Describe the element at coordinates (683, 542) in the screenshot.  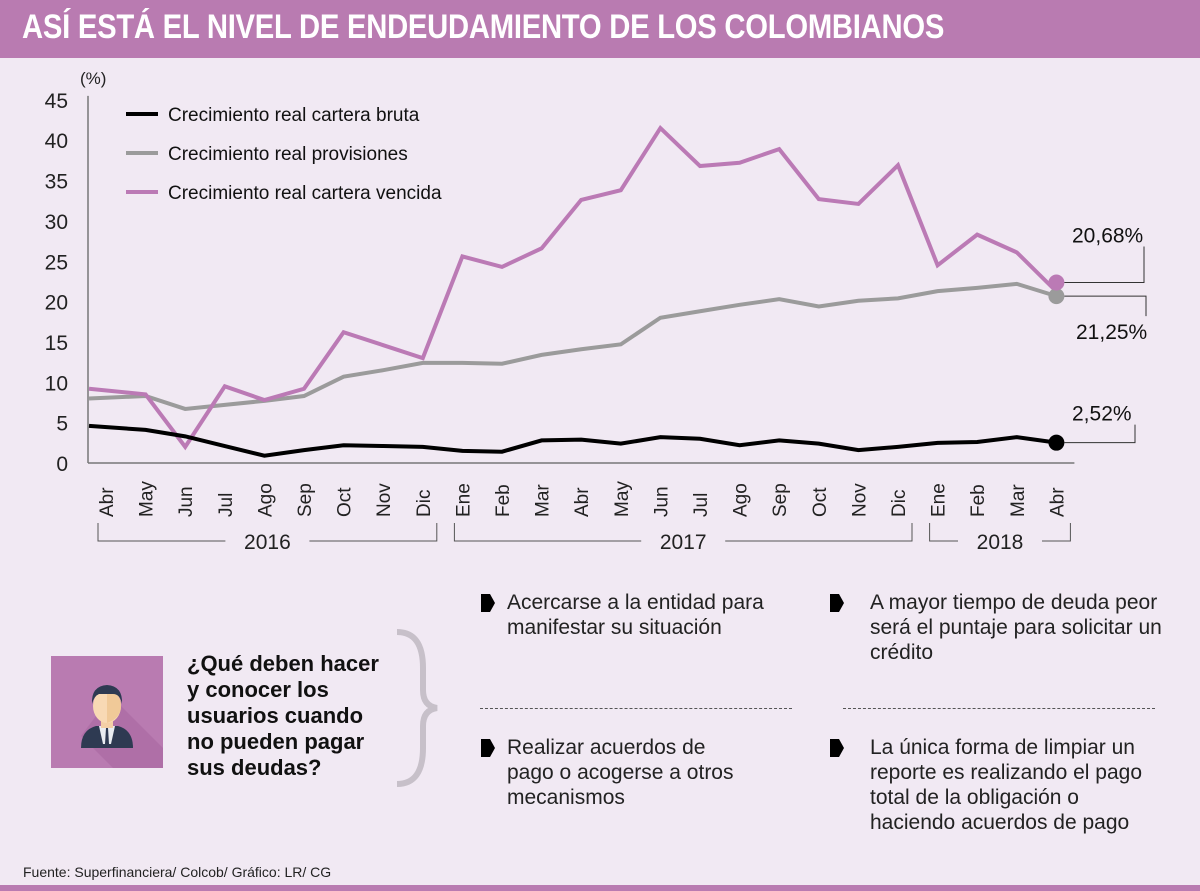
I see `year-label: 2017` at that location.